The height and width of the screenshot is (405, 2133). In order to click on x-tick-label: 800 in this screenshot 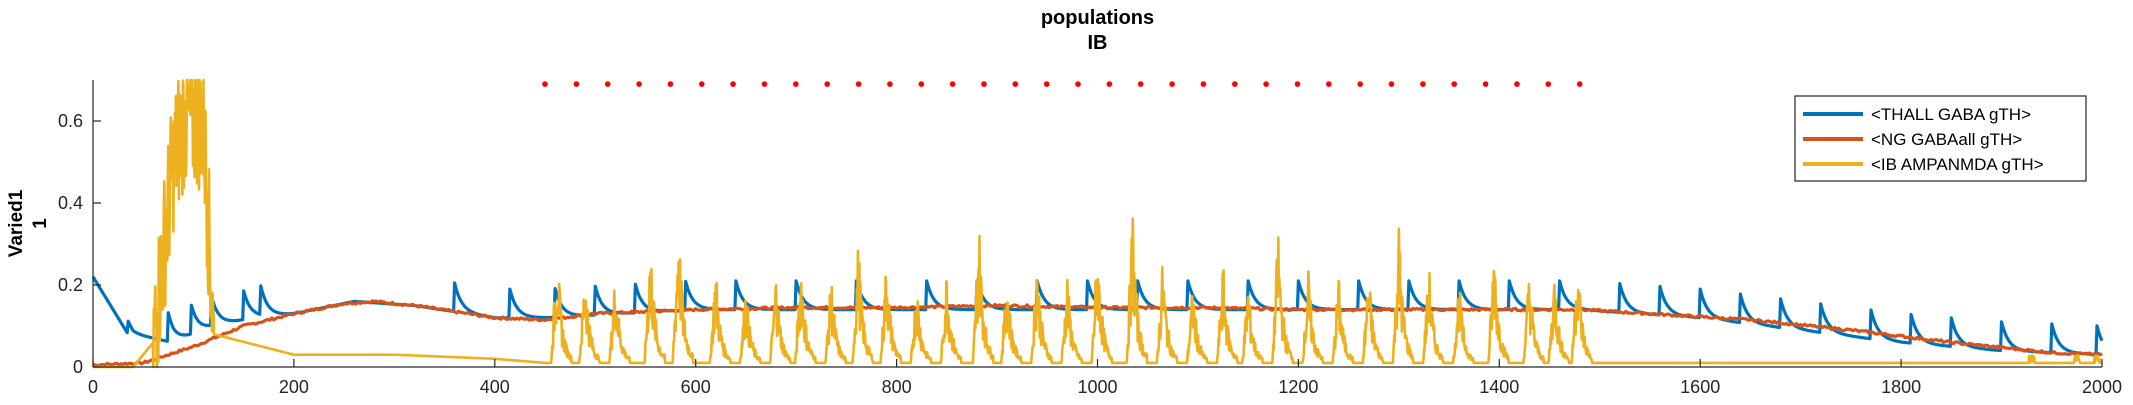, I will do `click(897, 387)`.